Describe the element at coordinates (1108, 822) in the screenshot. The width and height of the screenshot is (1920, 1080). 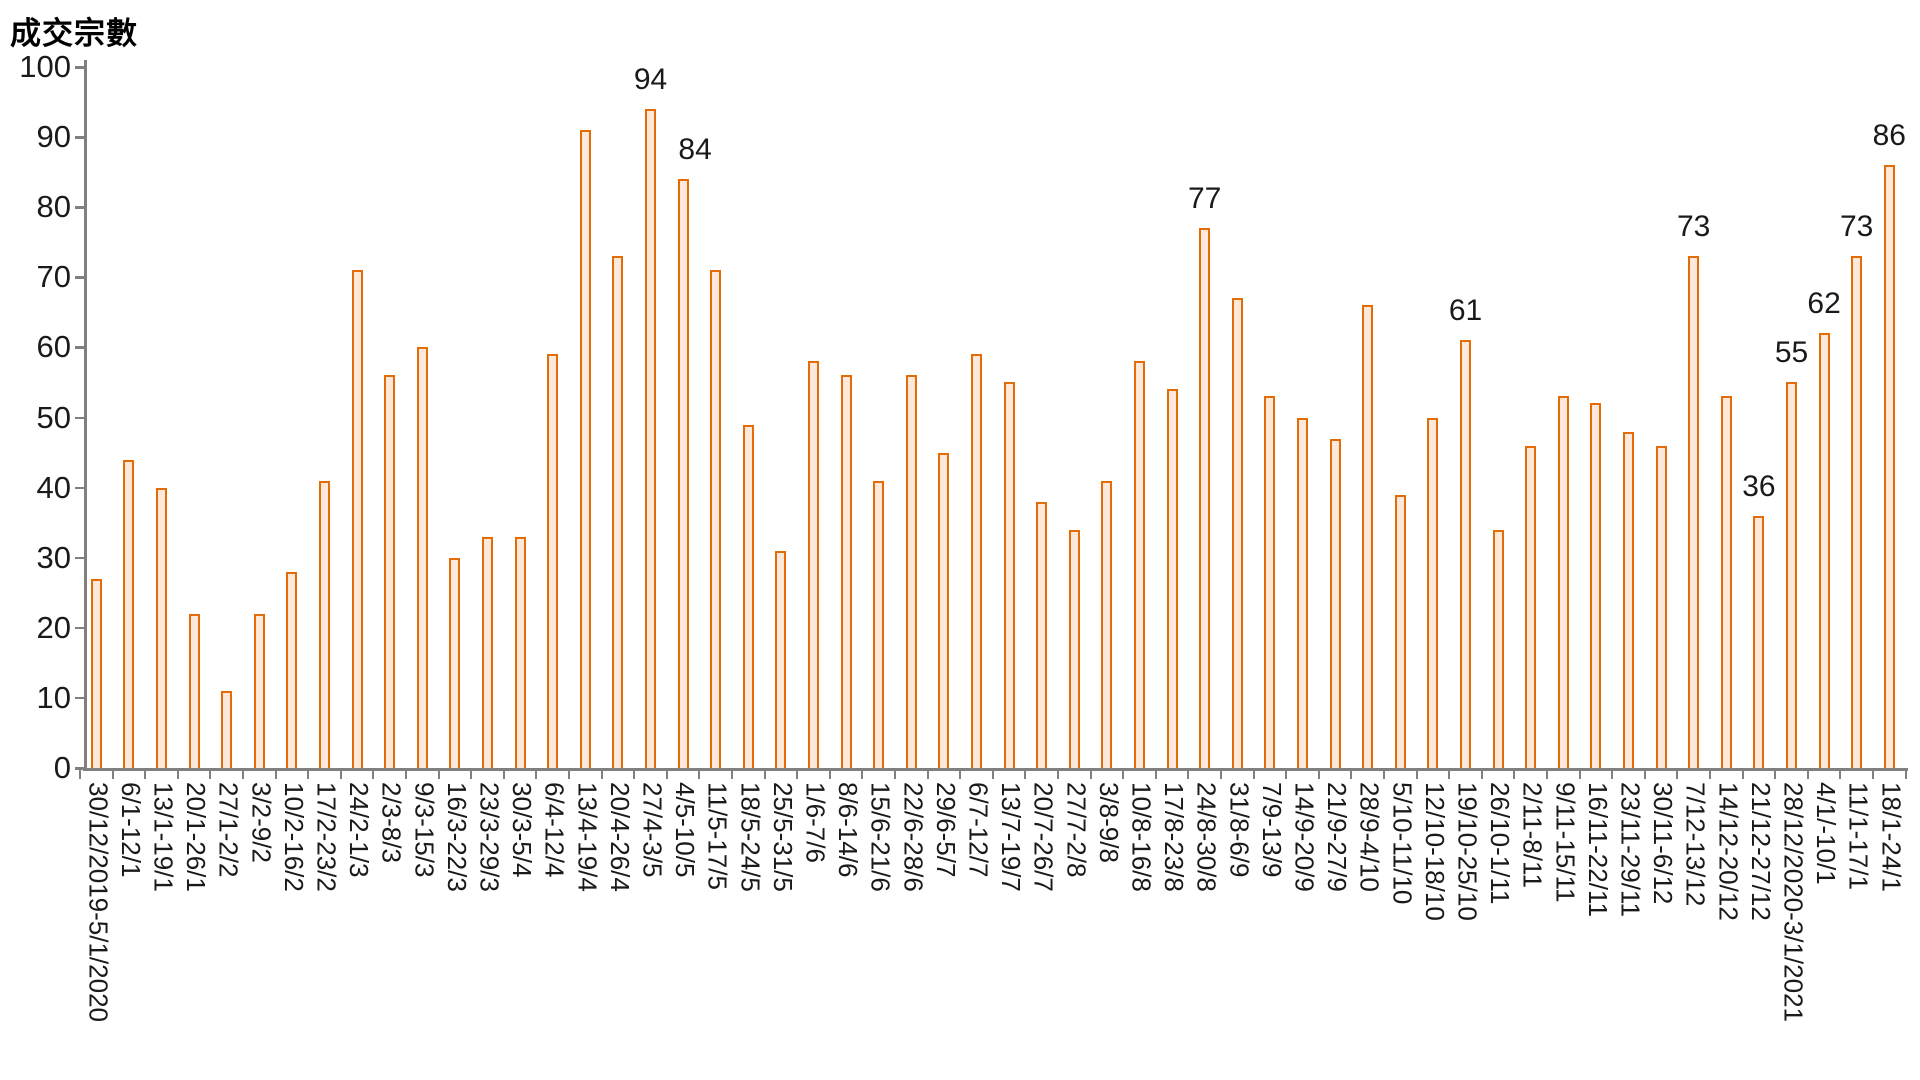
I see `x-axis-label: 3/8-9/8` at that location.